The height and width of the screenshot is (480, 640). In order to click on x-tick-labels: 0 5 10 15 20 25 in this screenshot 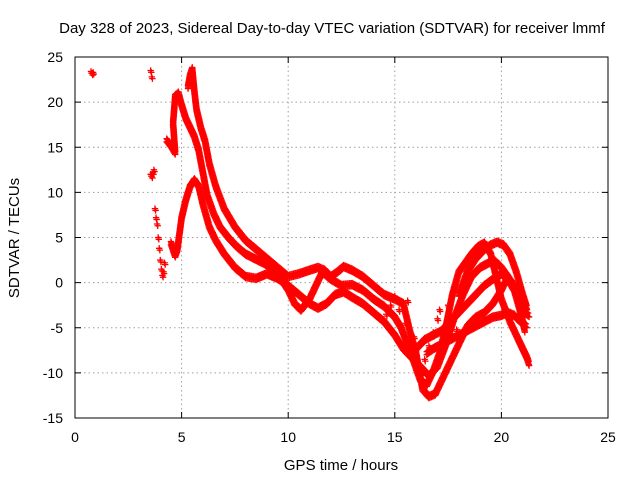, I will do `click(343, 437)`.